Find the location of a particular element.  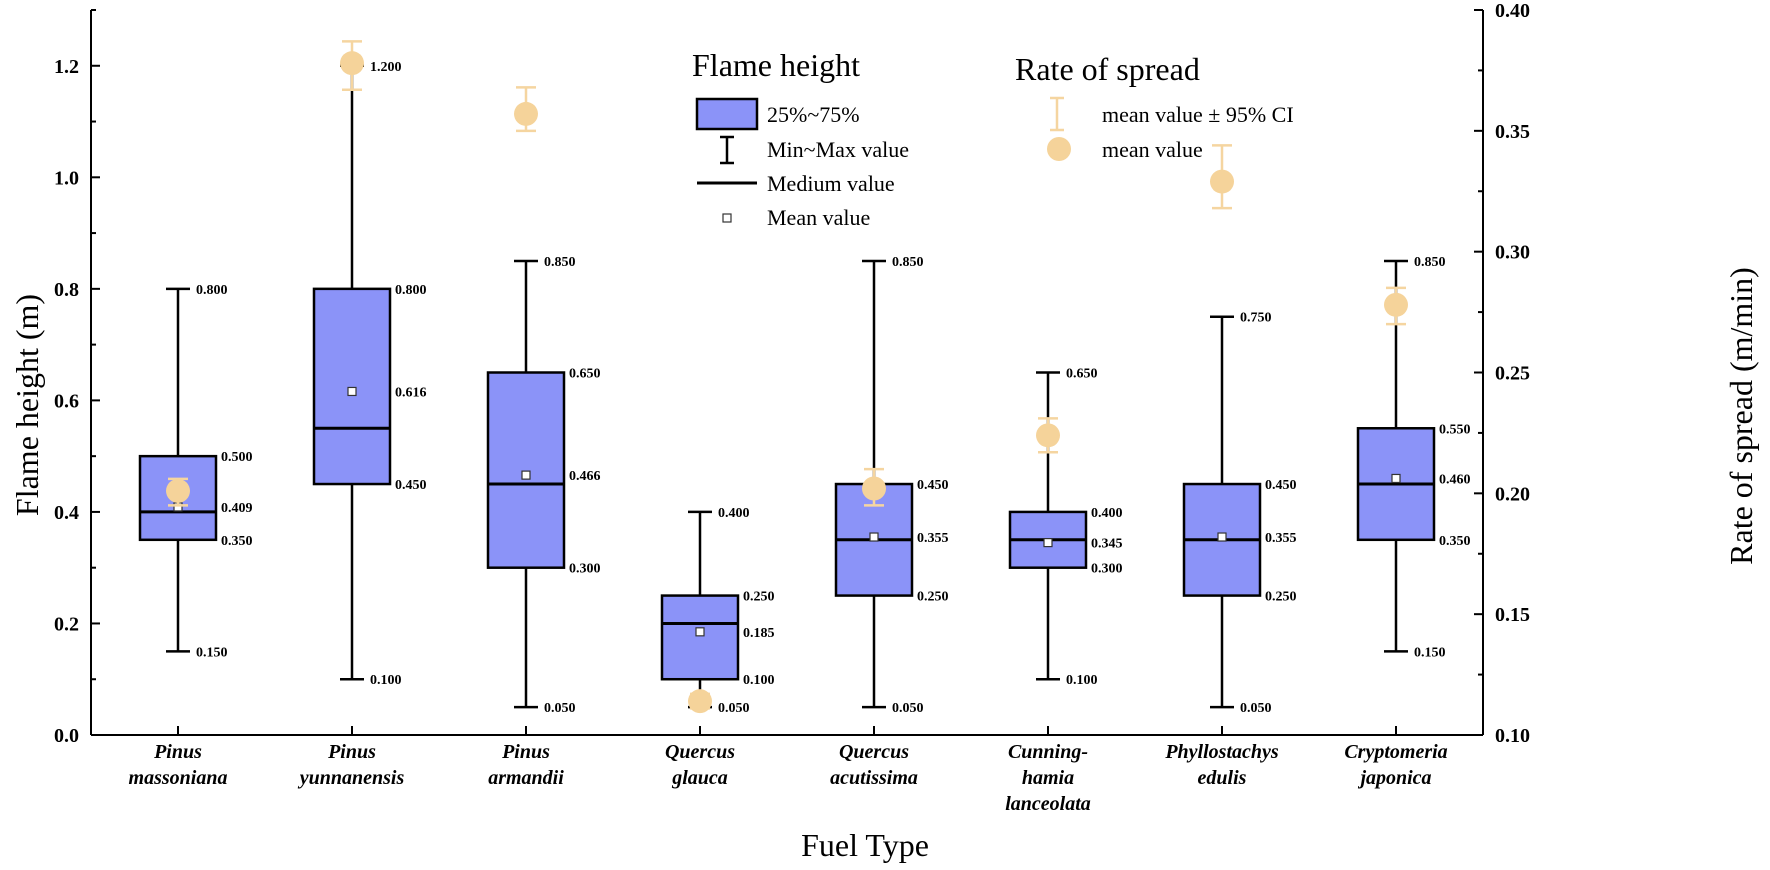

right-tick-label: 0.10 is located at coordinates (1512, 736).